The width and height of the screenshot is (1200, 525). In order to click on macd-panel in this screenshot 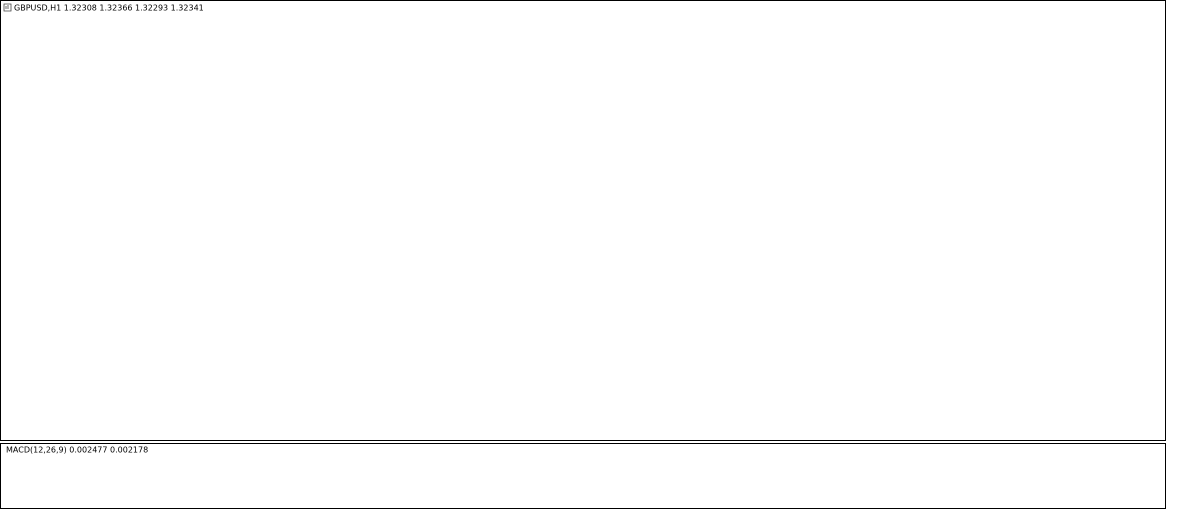, I will do `click(583, 476)`.